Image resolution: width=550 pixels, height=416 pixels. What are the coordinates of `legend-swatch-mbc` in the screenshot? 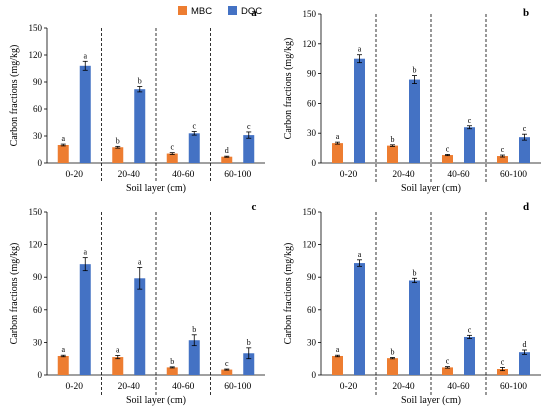 It's located at (182, 10).